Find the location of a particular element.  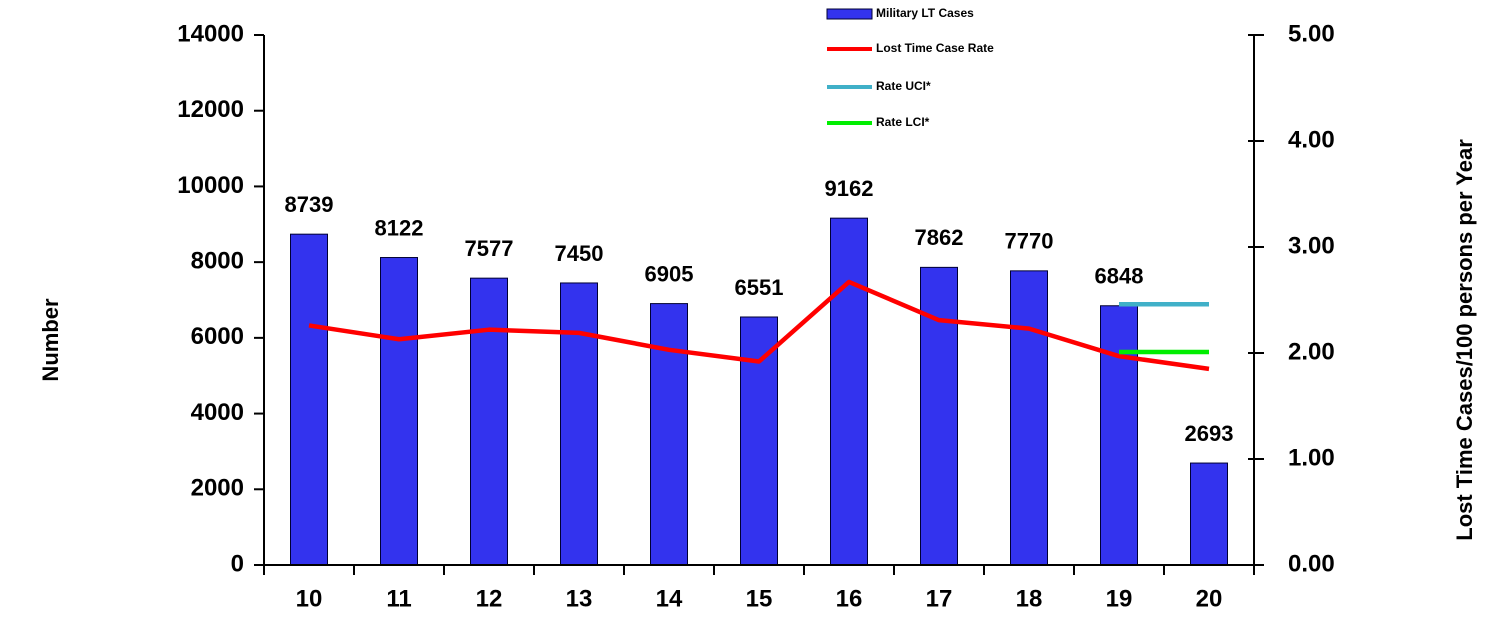

x-tick-label: 14 is located at coordinates (669, 598).